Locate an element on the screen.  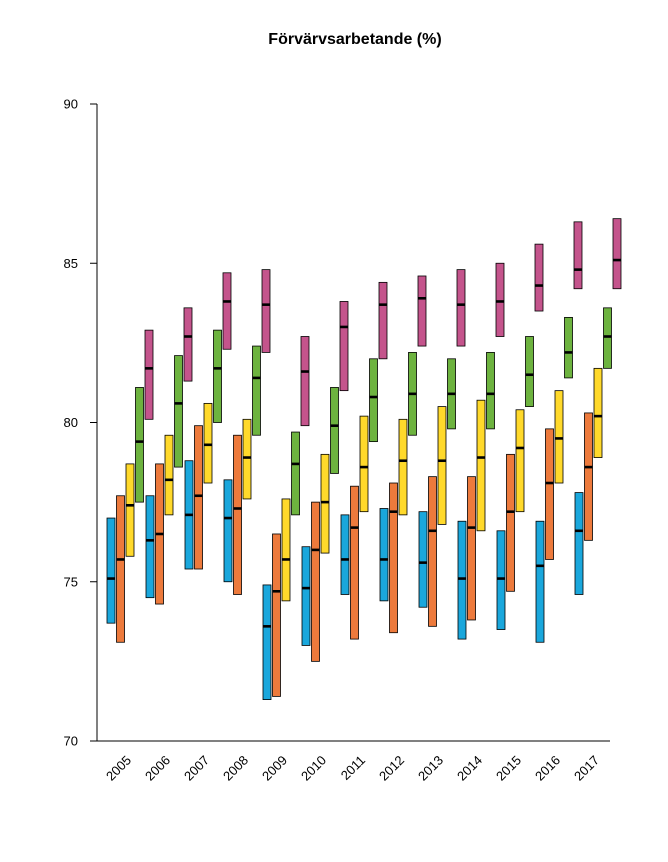
x-tick-label: 2012 is located at coordinates (391, 768).